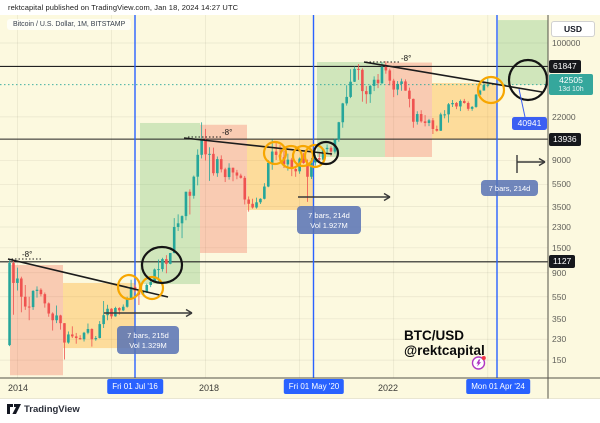 Image resolution: width=600 pixels, height=423 pixels. What do you see at coordinates (559, 272) in the screenshot?
I see `price-tick-label: 900` at bounding box center [559, 272].